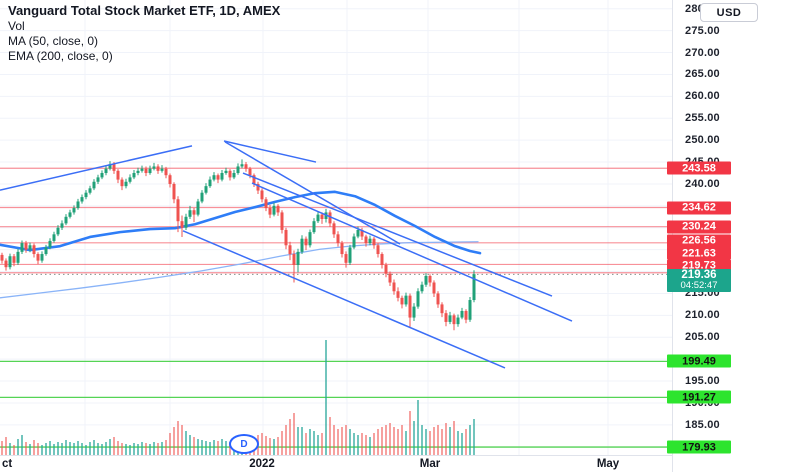 The image size is (800, 472). Describe the element at coordinates (702, 30) in the screenshot. I see `price-axis-label: 275.00` at that location.